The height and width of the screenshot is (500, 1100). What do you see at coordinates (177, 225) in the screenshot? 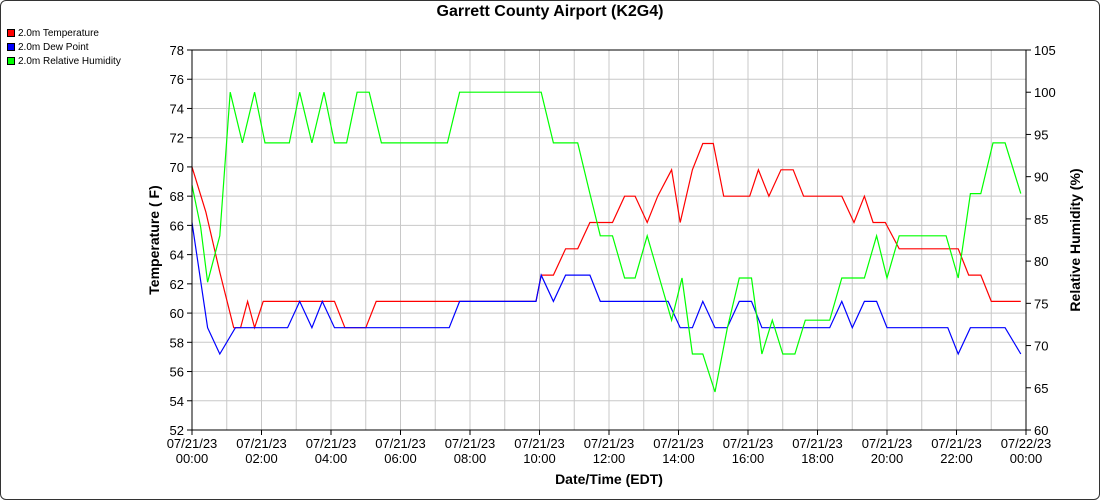
I see `y-tick-label: 66` at bounding box center [177, 225].